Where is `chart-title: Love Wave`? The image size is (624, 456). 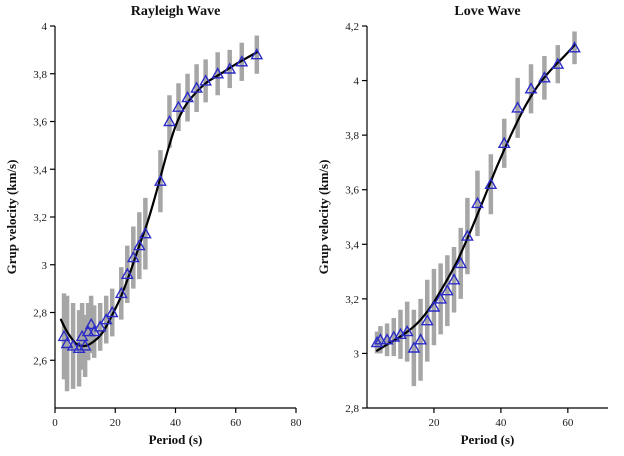 chart-title: Love Wave is located at coordinates (487, 11).